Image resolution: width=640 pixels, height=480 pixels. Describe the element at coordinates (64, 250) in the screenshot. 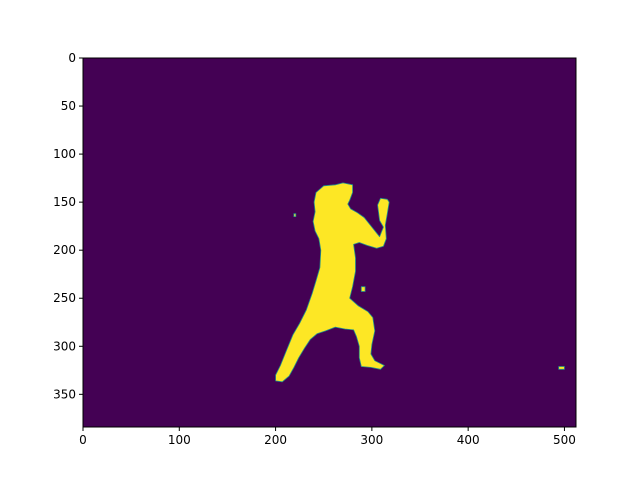

I see `y-tick-label: 200` at that location.